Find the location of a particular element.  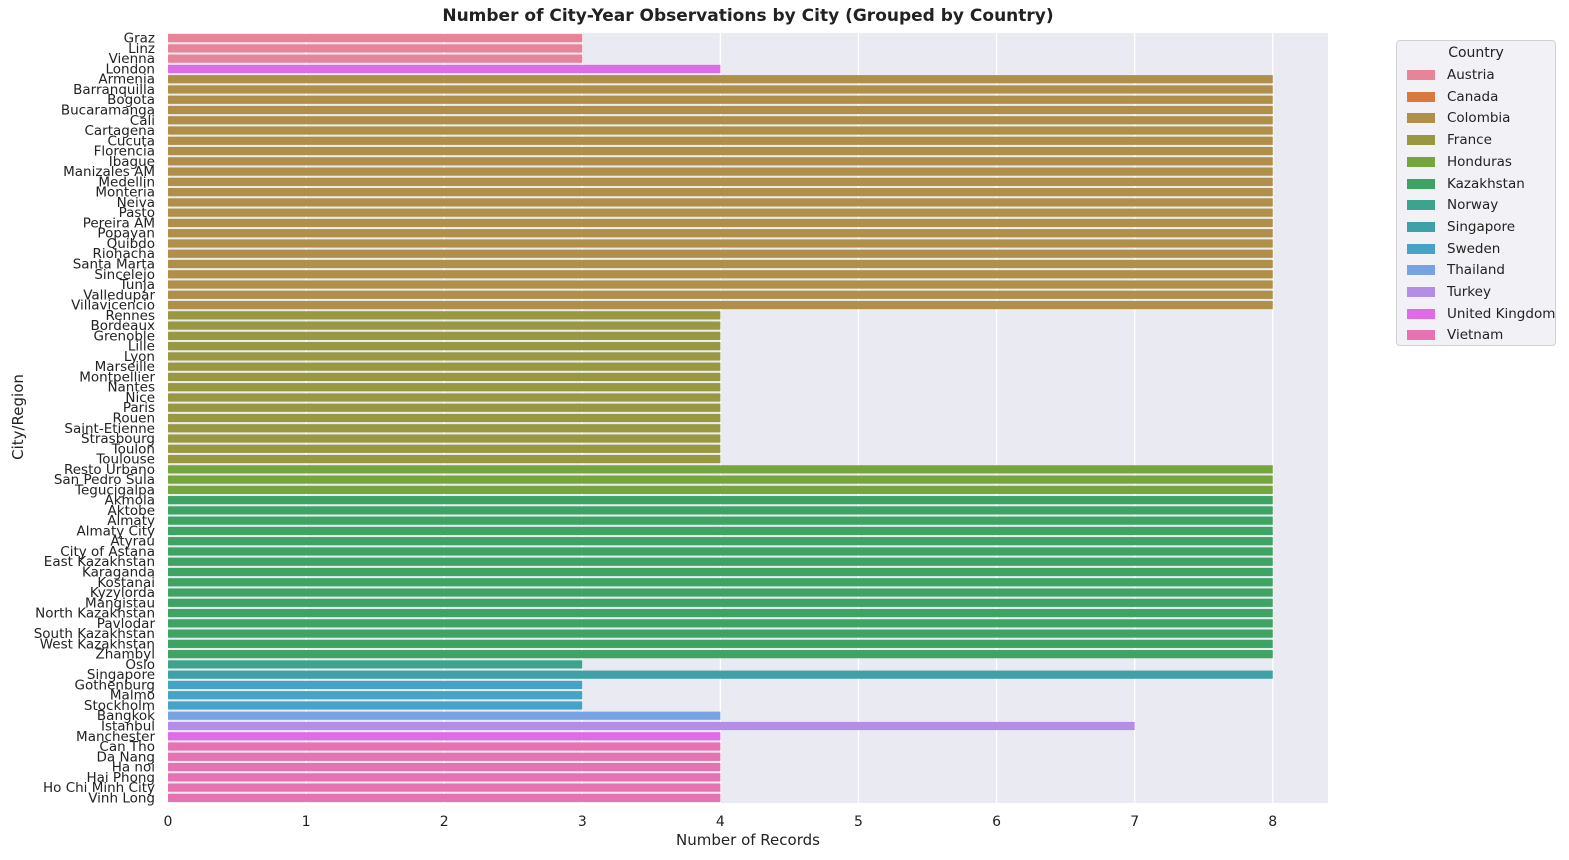

y-tick-label: Da Nang is located at coordinates (126, 757).